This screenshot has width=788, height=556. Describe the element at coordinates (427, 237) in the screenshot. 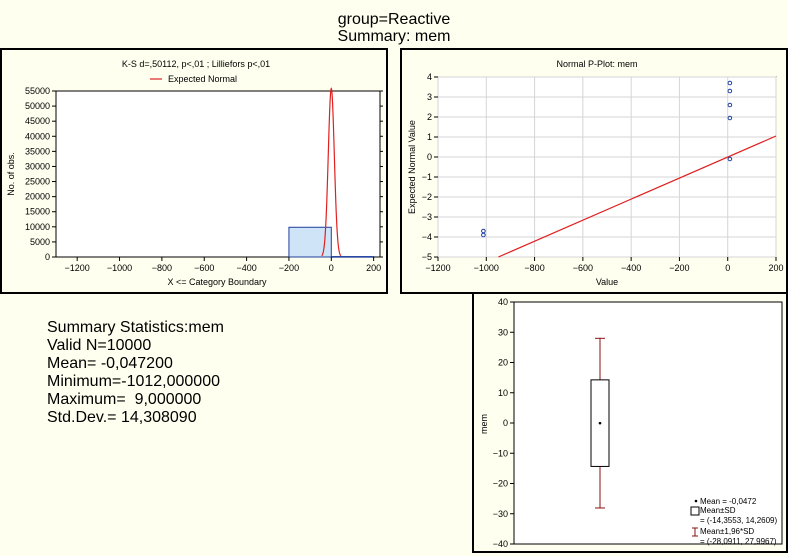

I see `y-tick-label: −4` at that location.